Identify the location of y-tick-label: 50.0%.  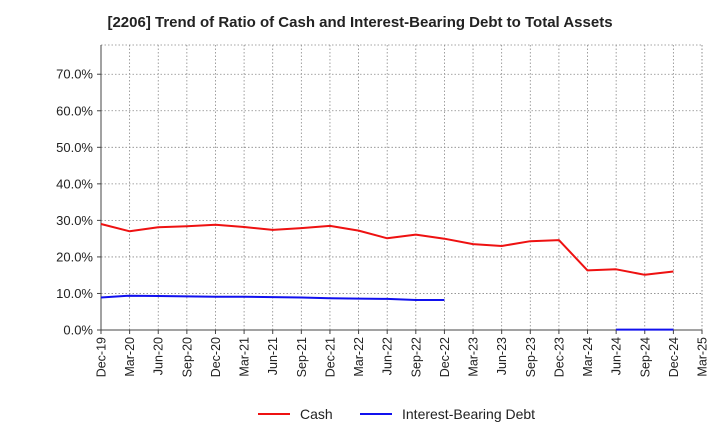
(74, 147).